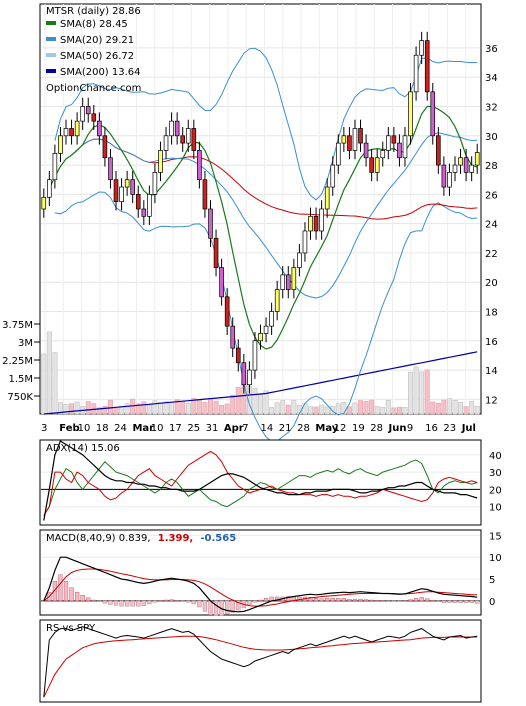 This screenshot has height=706, width=526. Describe the element at coordinates (267, 428) in the screenshot. I see `x-tick-label: 14` at that location.